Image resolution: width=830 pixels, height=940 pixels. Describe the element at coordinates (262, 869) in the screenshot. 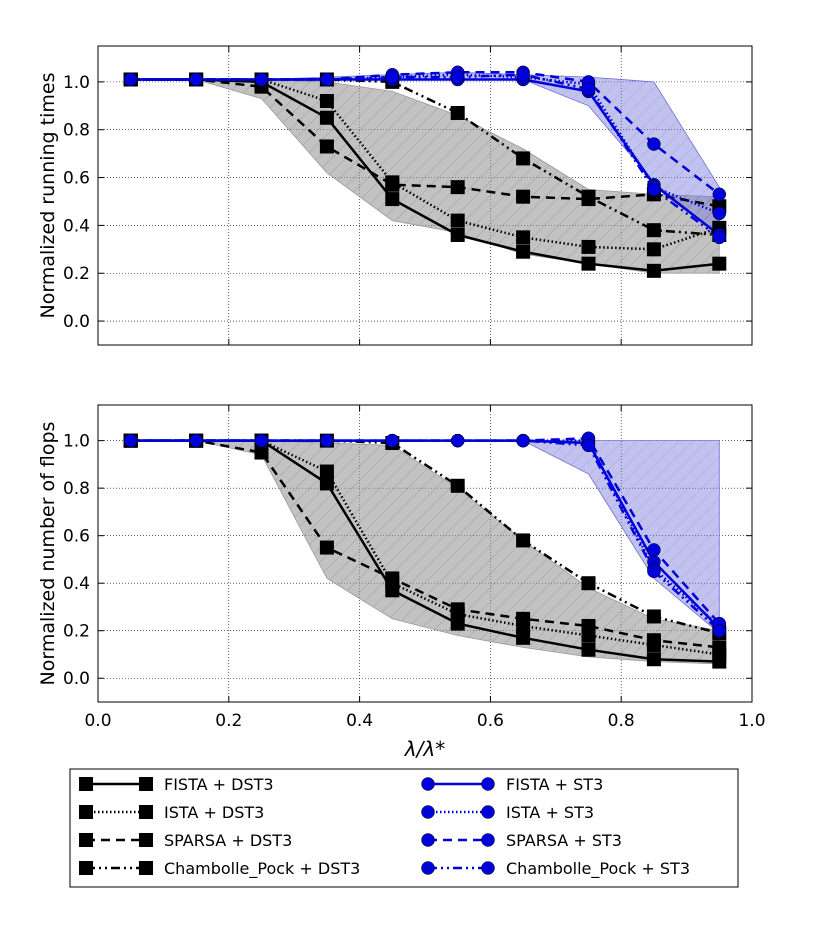

I see `legend-label-chambolle-pock-dst3: Chambolle_Pock + DST3` at that location.